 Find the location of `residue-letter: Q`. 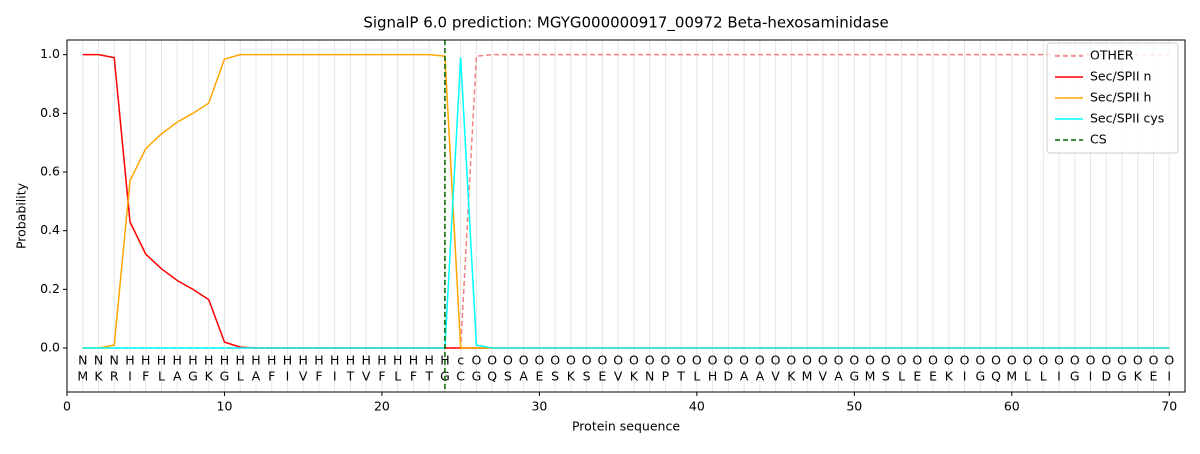

residue-letter: Q is located at coordinates (996, 376).